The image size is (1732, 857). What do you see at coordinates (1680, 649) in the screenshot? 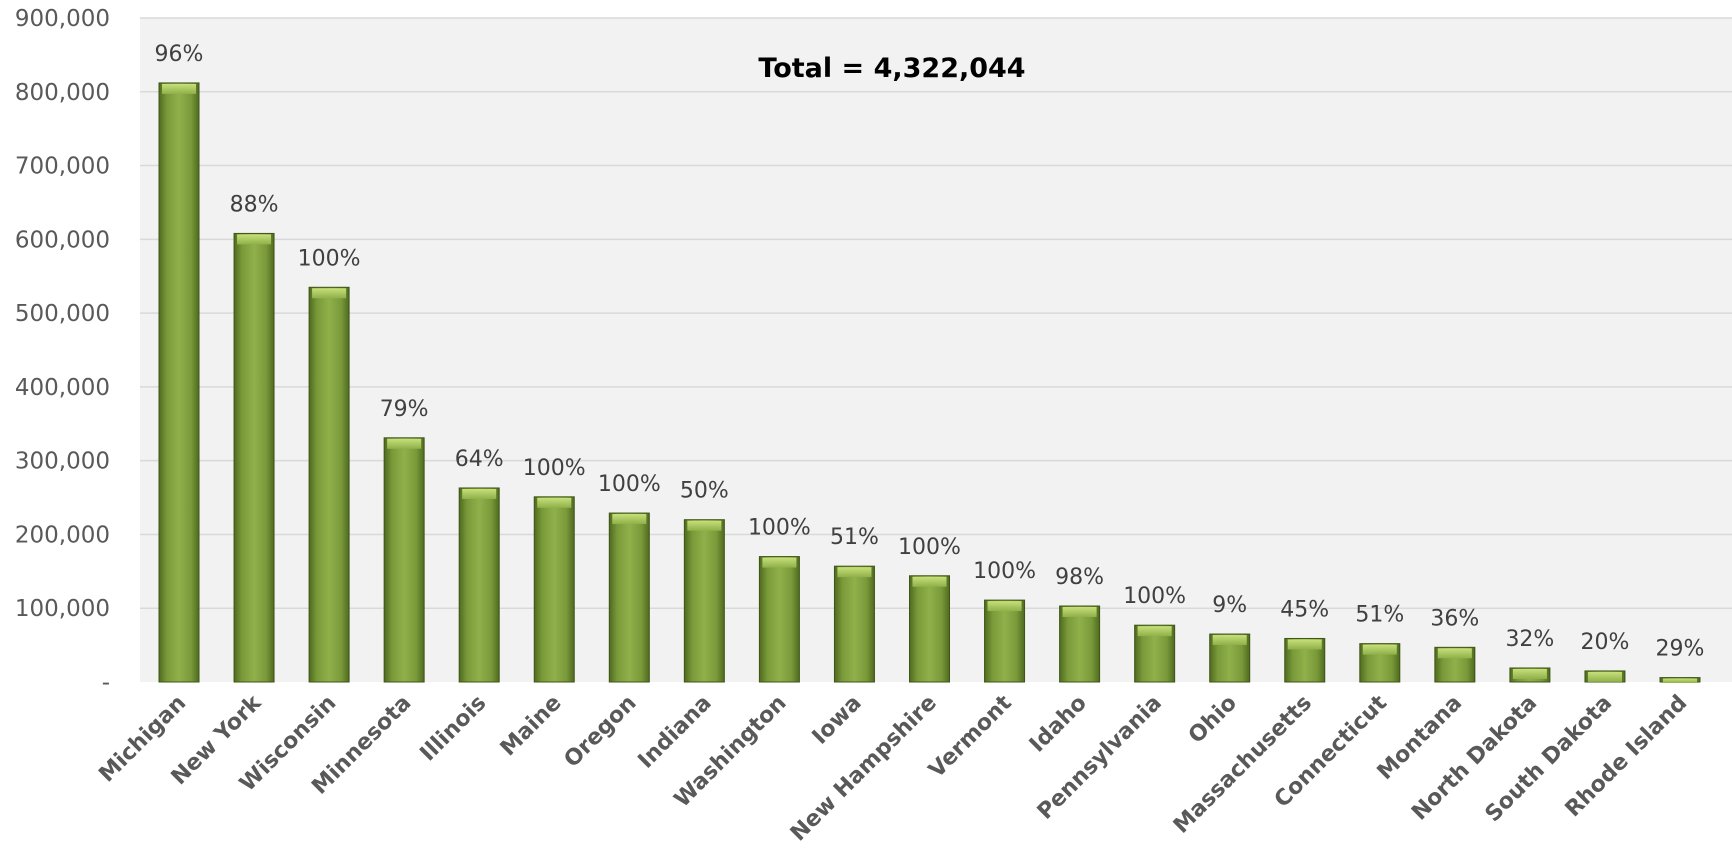
I see `data-label: 29%` at bounding box center [1680, 649].